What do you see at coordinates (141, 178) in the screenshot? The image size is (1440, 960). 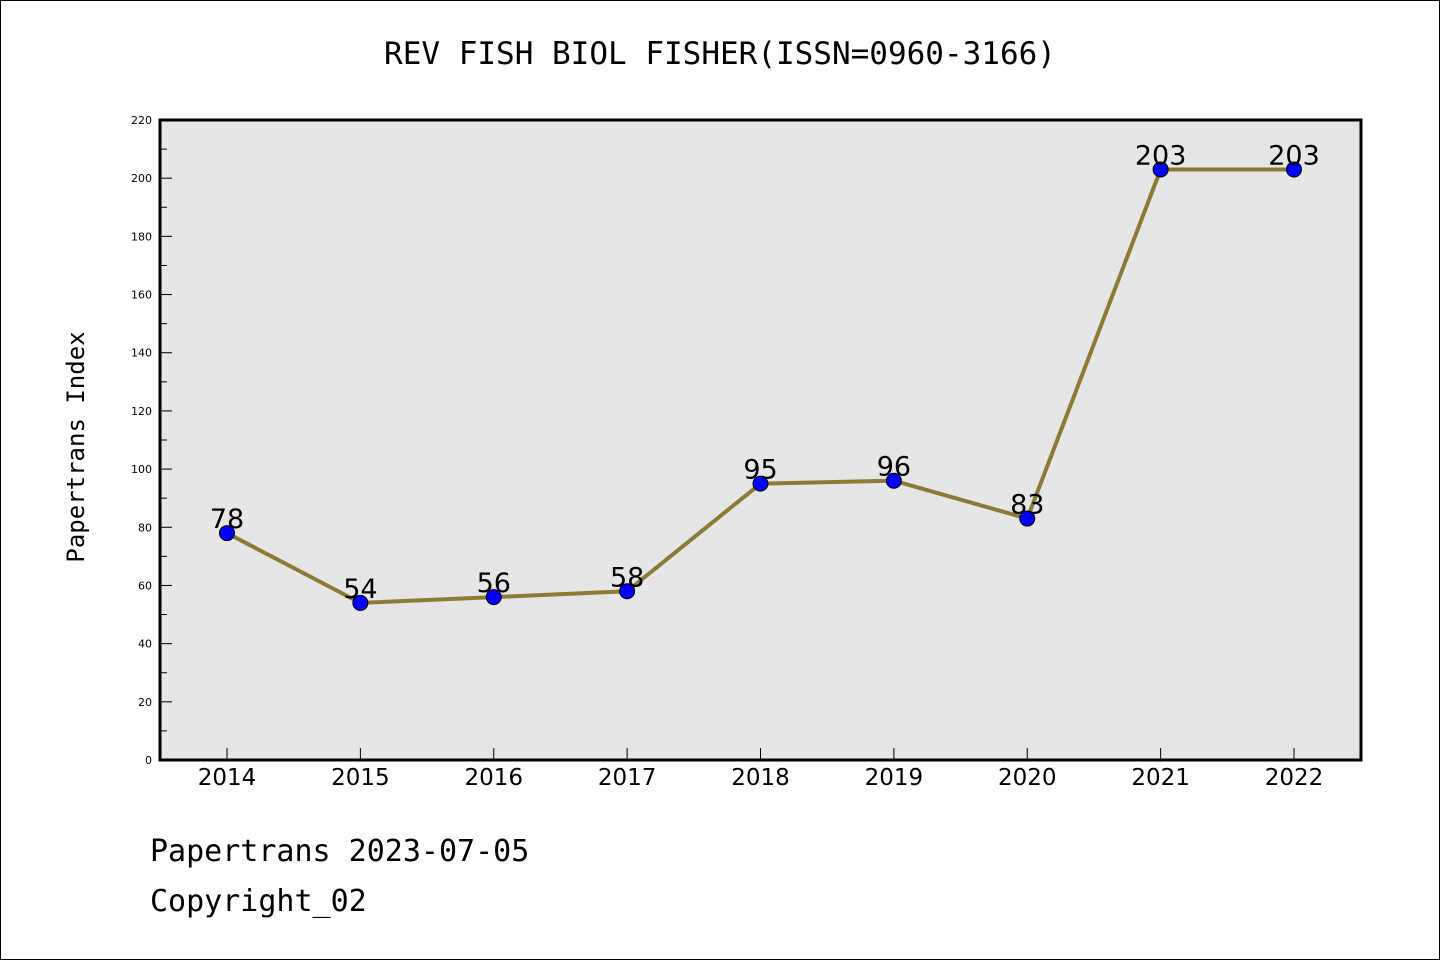 I see `y-tick-label: 200` at bounding box center [141, 178].